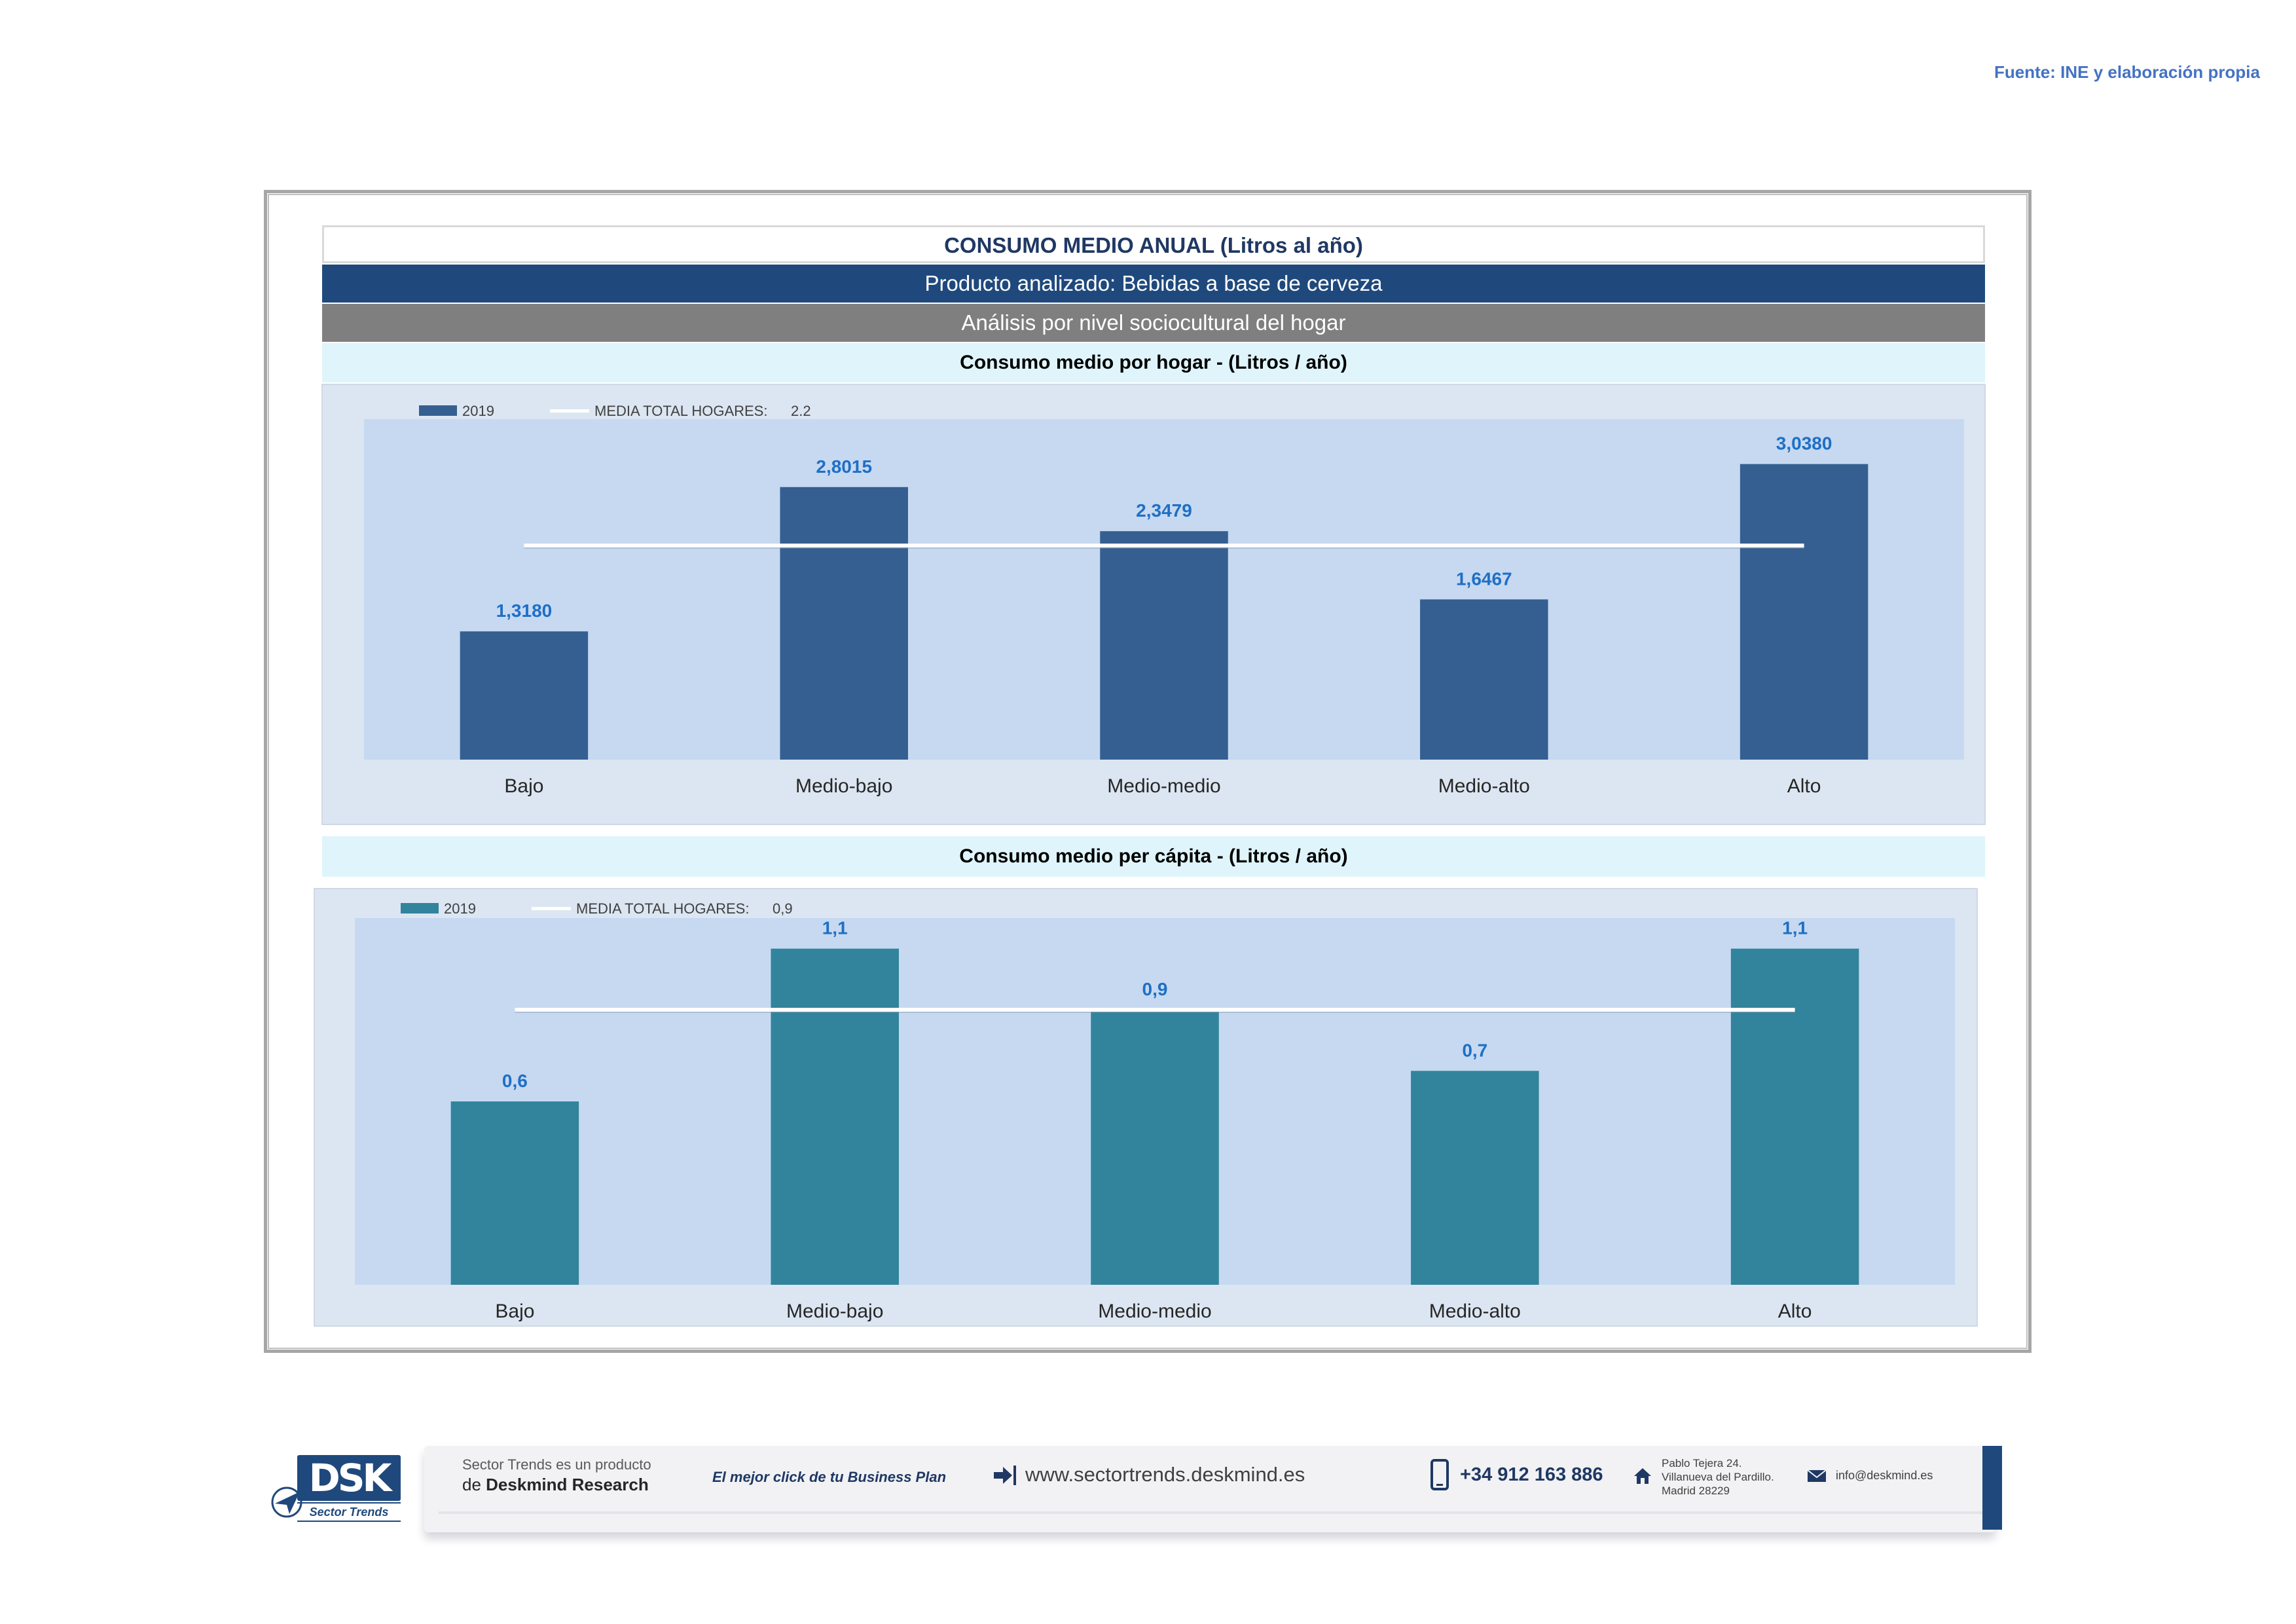 The height and width of the screenshot is (1624, 2296). I want to click on capita-category-label: Alto, so click(1795, 1311).